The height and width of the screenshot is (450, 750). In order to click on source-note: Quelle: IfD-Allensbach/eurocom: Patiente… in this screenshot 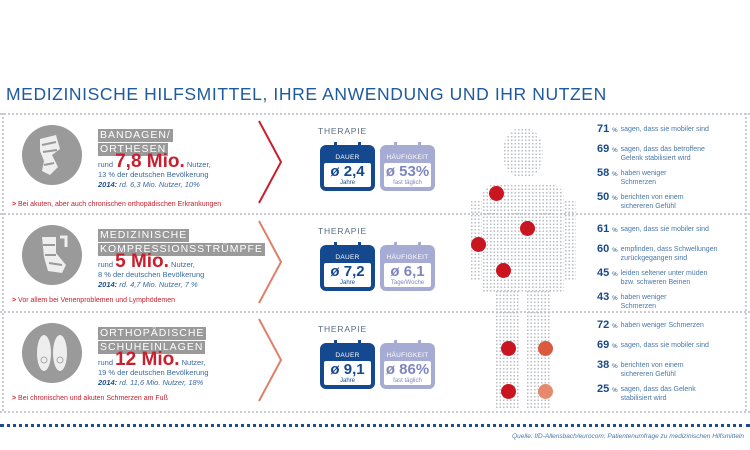, I will do `click(628, 436)`.